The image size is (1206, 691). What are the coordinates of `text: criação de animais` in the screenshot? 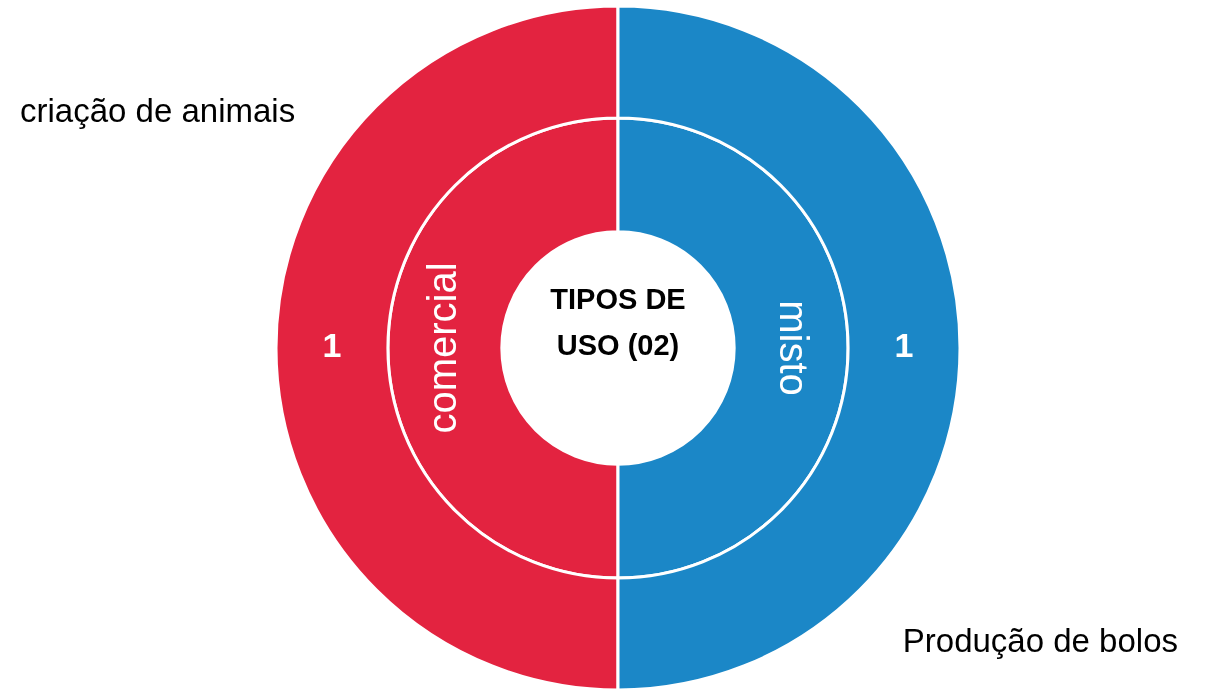 It's located at (158, 111).